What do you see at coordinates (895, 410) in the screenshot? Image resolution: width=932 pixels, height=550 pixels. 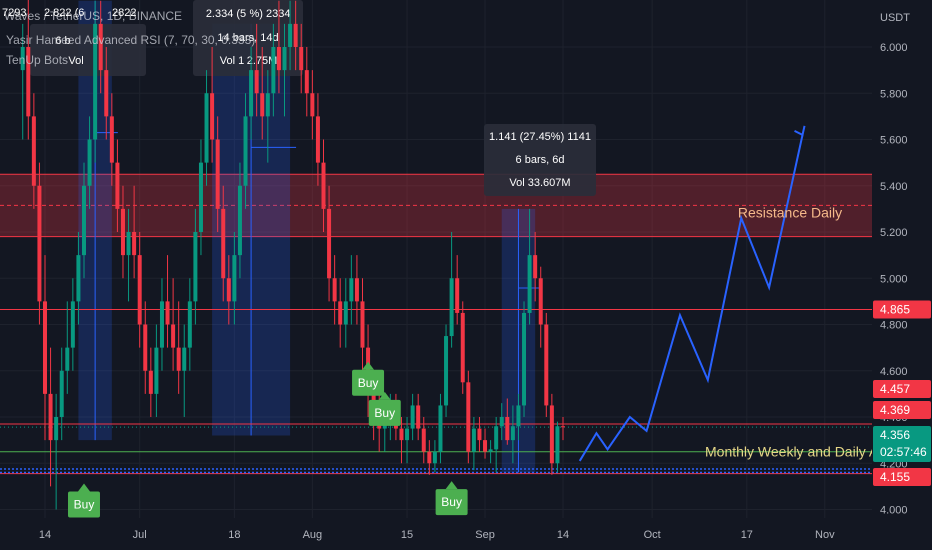 I see `price-label-value: 4.369` at bounding box center [895, 410].